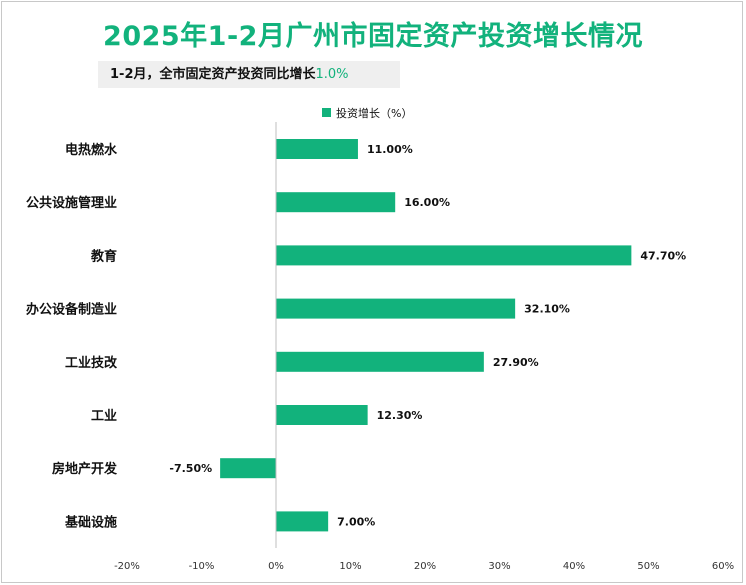 This screenshot has height=585, width=746. I want to click on chart-title: 2025年1-2月广州市固定资产投资增长情况, so click(373, 36).